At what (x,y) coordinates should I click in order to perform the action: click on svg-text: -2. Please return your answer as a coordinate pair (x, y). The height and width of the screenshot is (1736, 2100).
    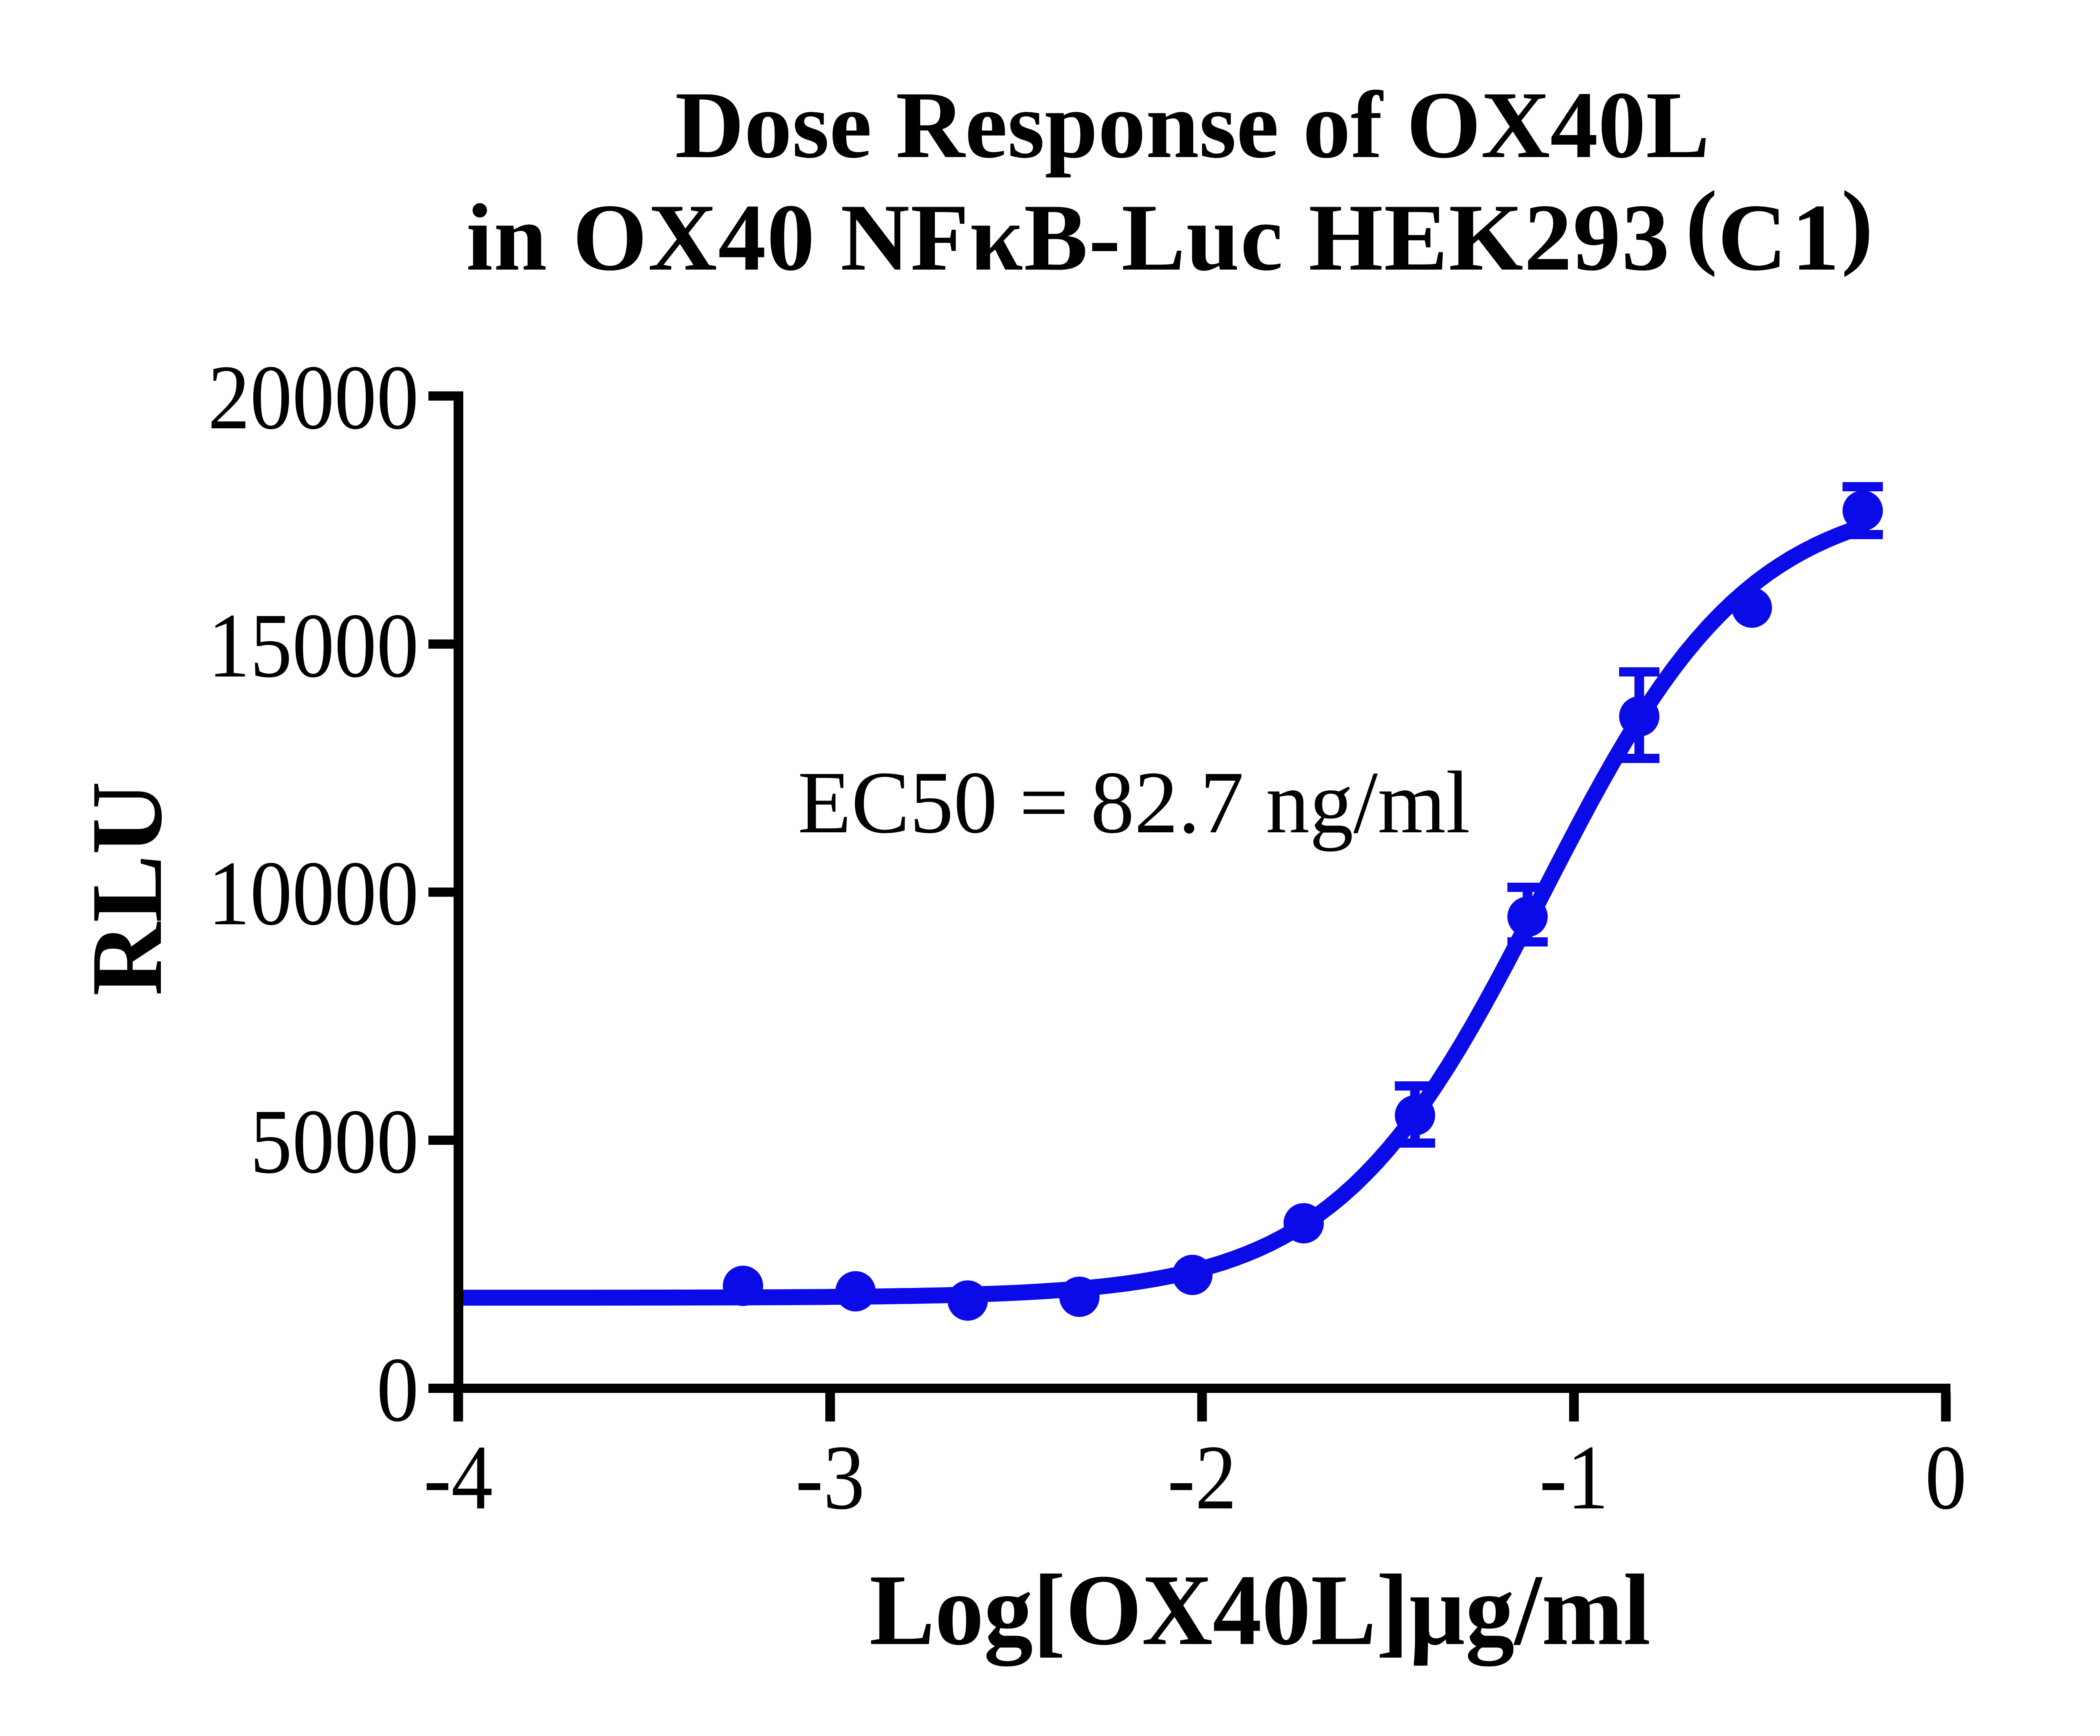
    Looking at the image, I should click on (1202, 1478).